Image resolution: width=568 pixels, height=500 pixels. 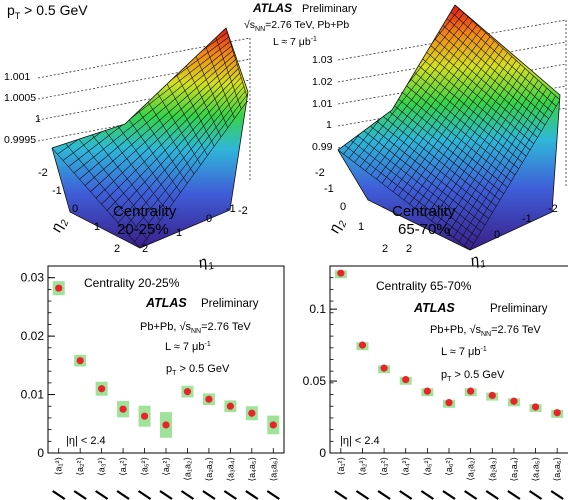 I want to click on eta2-tick-label: 1, so click(x=97, y=227).